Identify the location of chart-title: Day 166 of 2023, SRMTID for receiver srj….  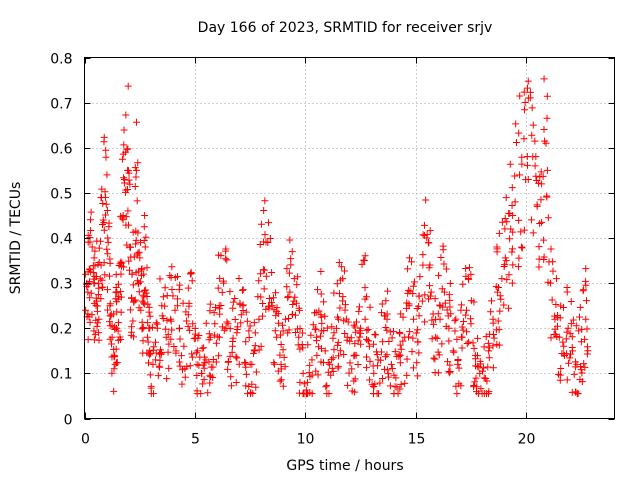
(345, 28).